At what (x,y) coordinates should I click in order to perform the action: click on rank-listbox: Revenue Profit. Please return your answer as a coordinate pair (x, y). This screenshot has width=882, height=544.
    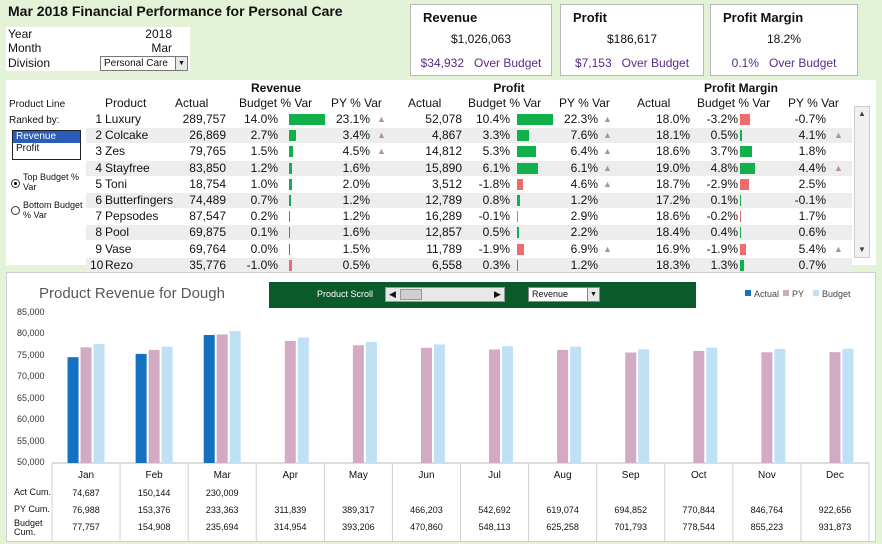
    Looking at the image, I should click on (46, 145).